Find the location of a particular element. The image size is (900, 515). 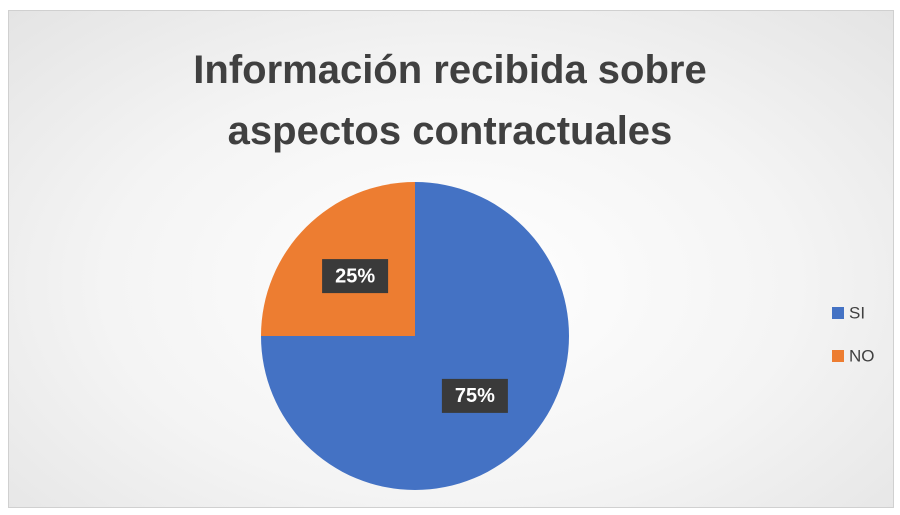

data-label: 75% is located at coordinates (475, 396).